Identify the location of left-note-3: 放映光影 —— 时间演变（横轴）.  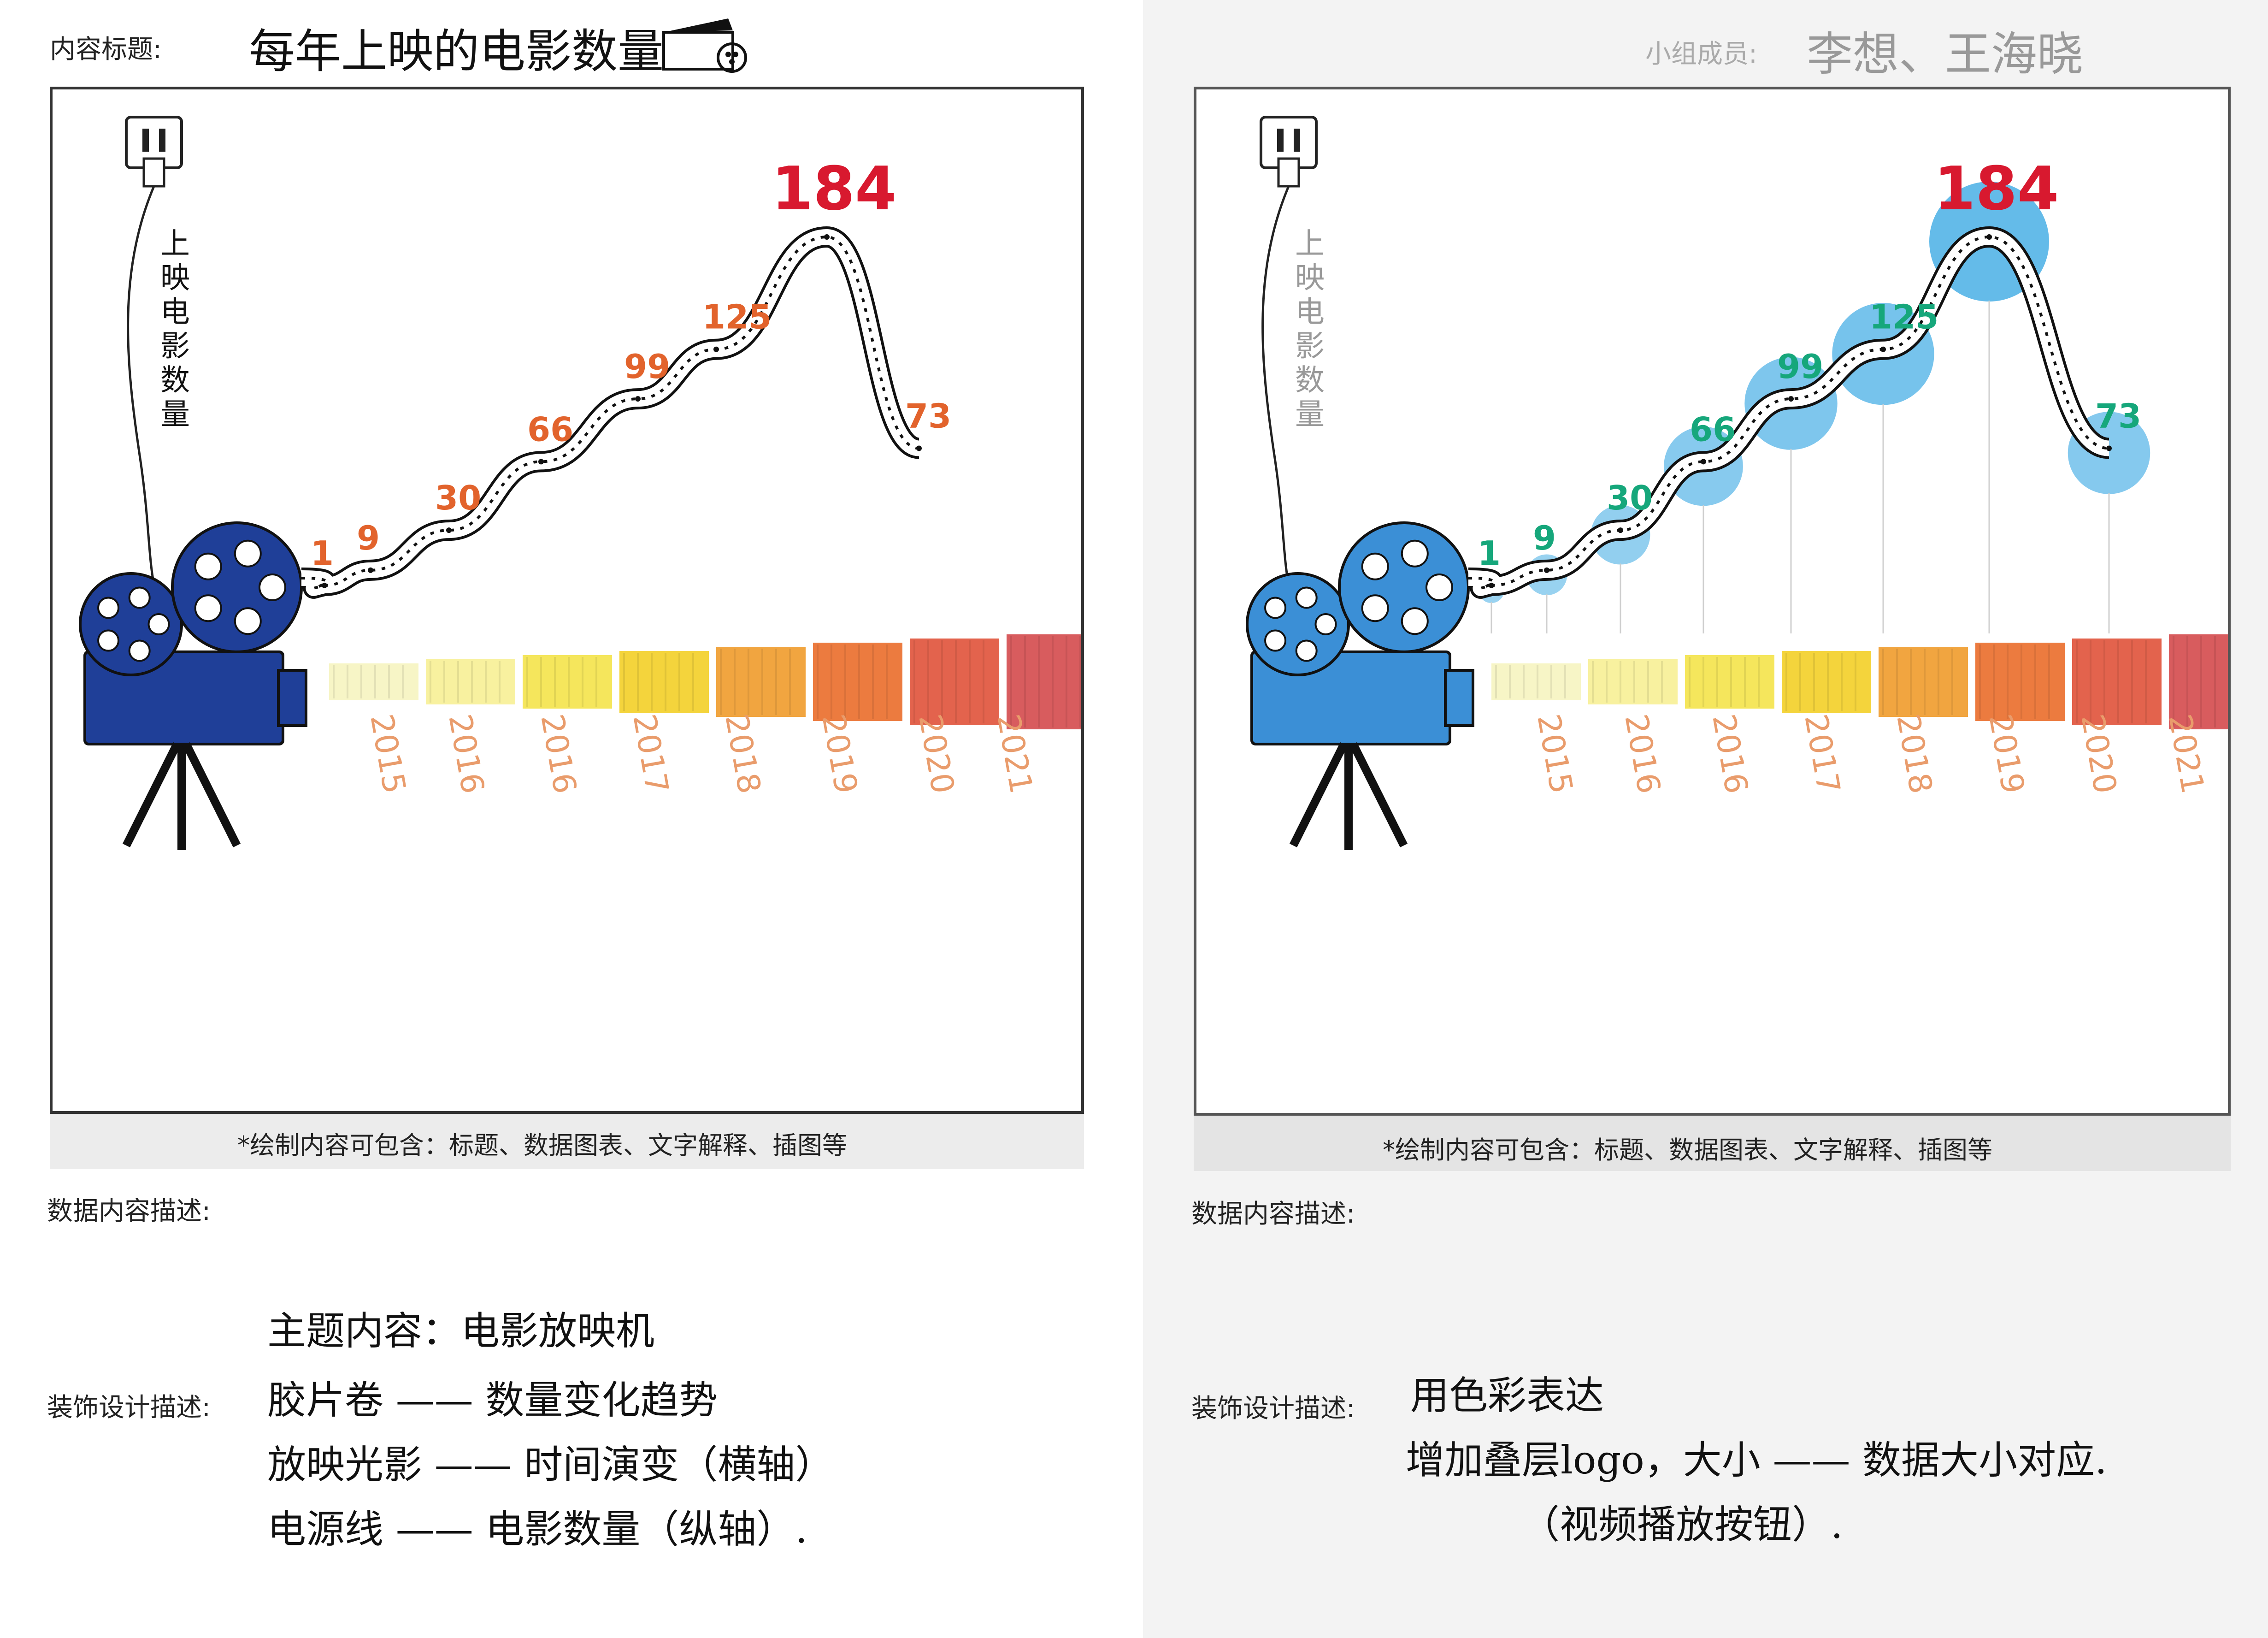
(550, 1464).